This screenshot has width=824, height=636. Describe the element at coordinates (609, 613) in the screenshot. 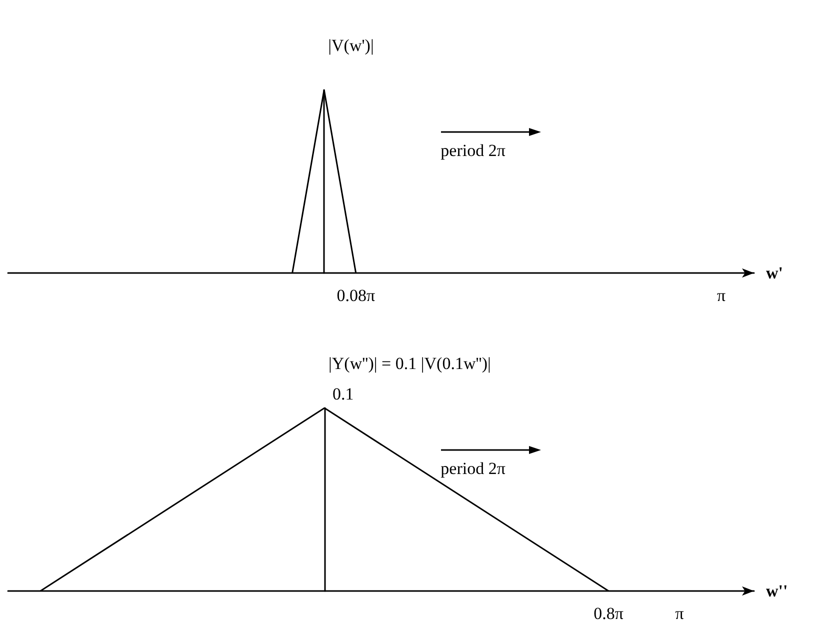

I see `x-tick-label: 0.8π` at that location.